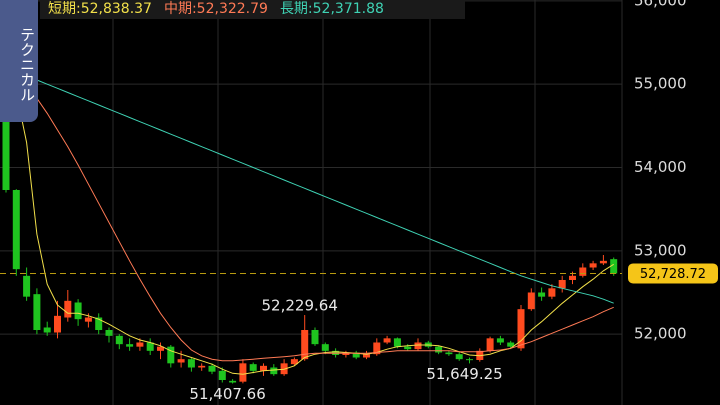 This screenshot has height=405, width=720. What do you see at coordinates (19, 61) in the screenshot?
I see `side-tab: テクニカル` at bounding box center [19, 61].